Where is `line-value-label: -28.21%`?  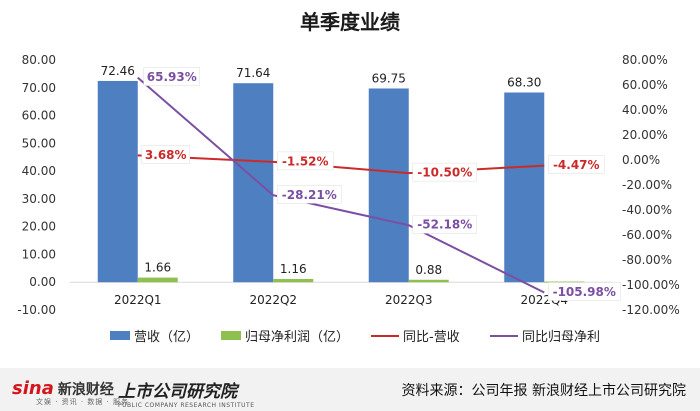 line-value-label: -28.21% is located at coordinates (309, 195).